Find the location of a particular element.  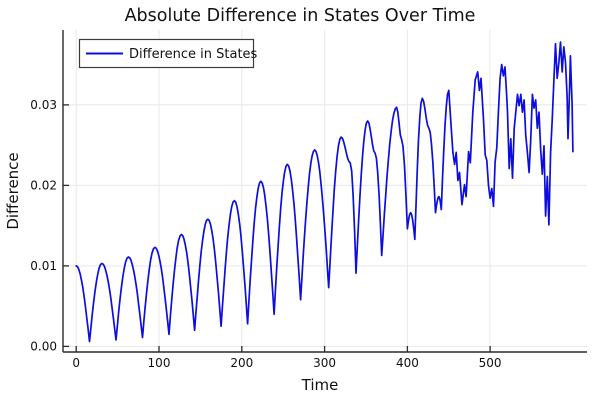

x-tick-label: 0 is located at coordinates (76, 363).